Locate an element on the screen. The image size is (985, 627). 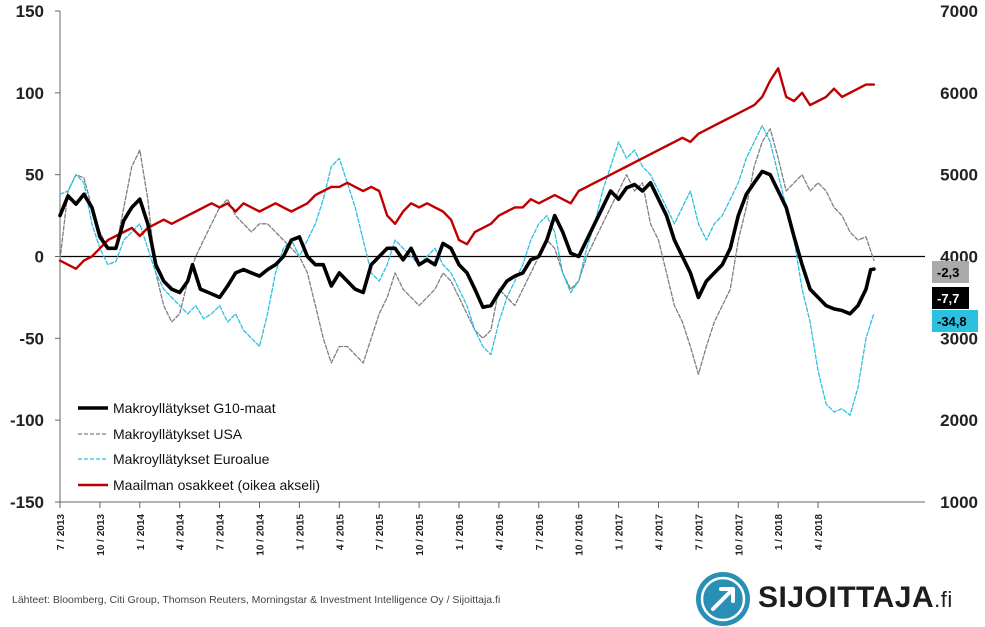
x-tick-label: 1 / 2016 is located at coordinates (460, 532).